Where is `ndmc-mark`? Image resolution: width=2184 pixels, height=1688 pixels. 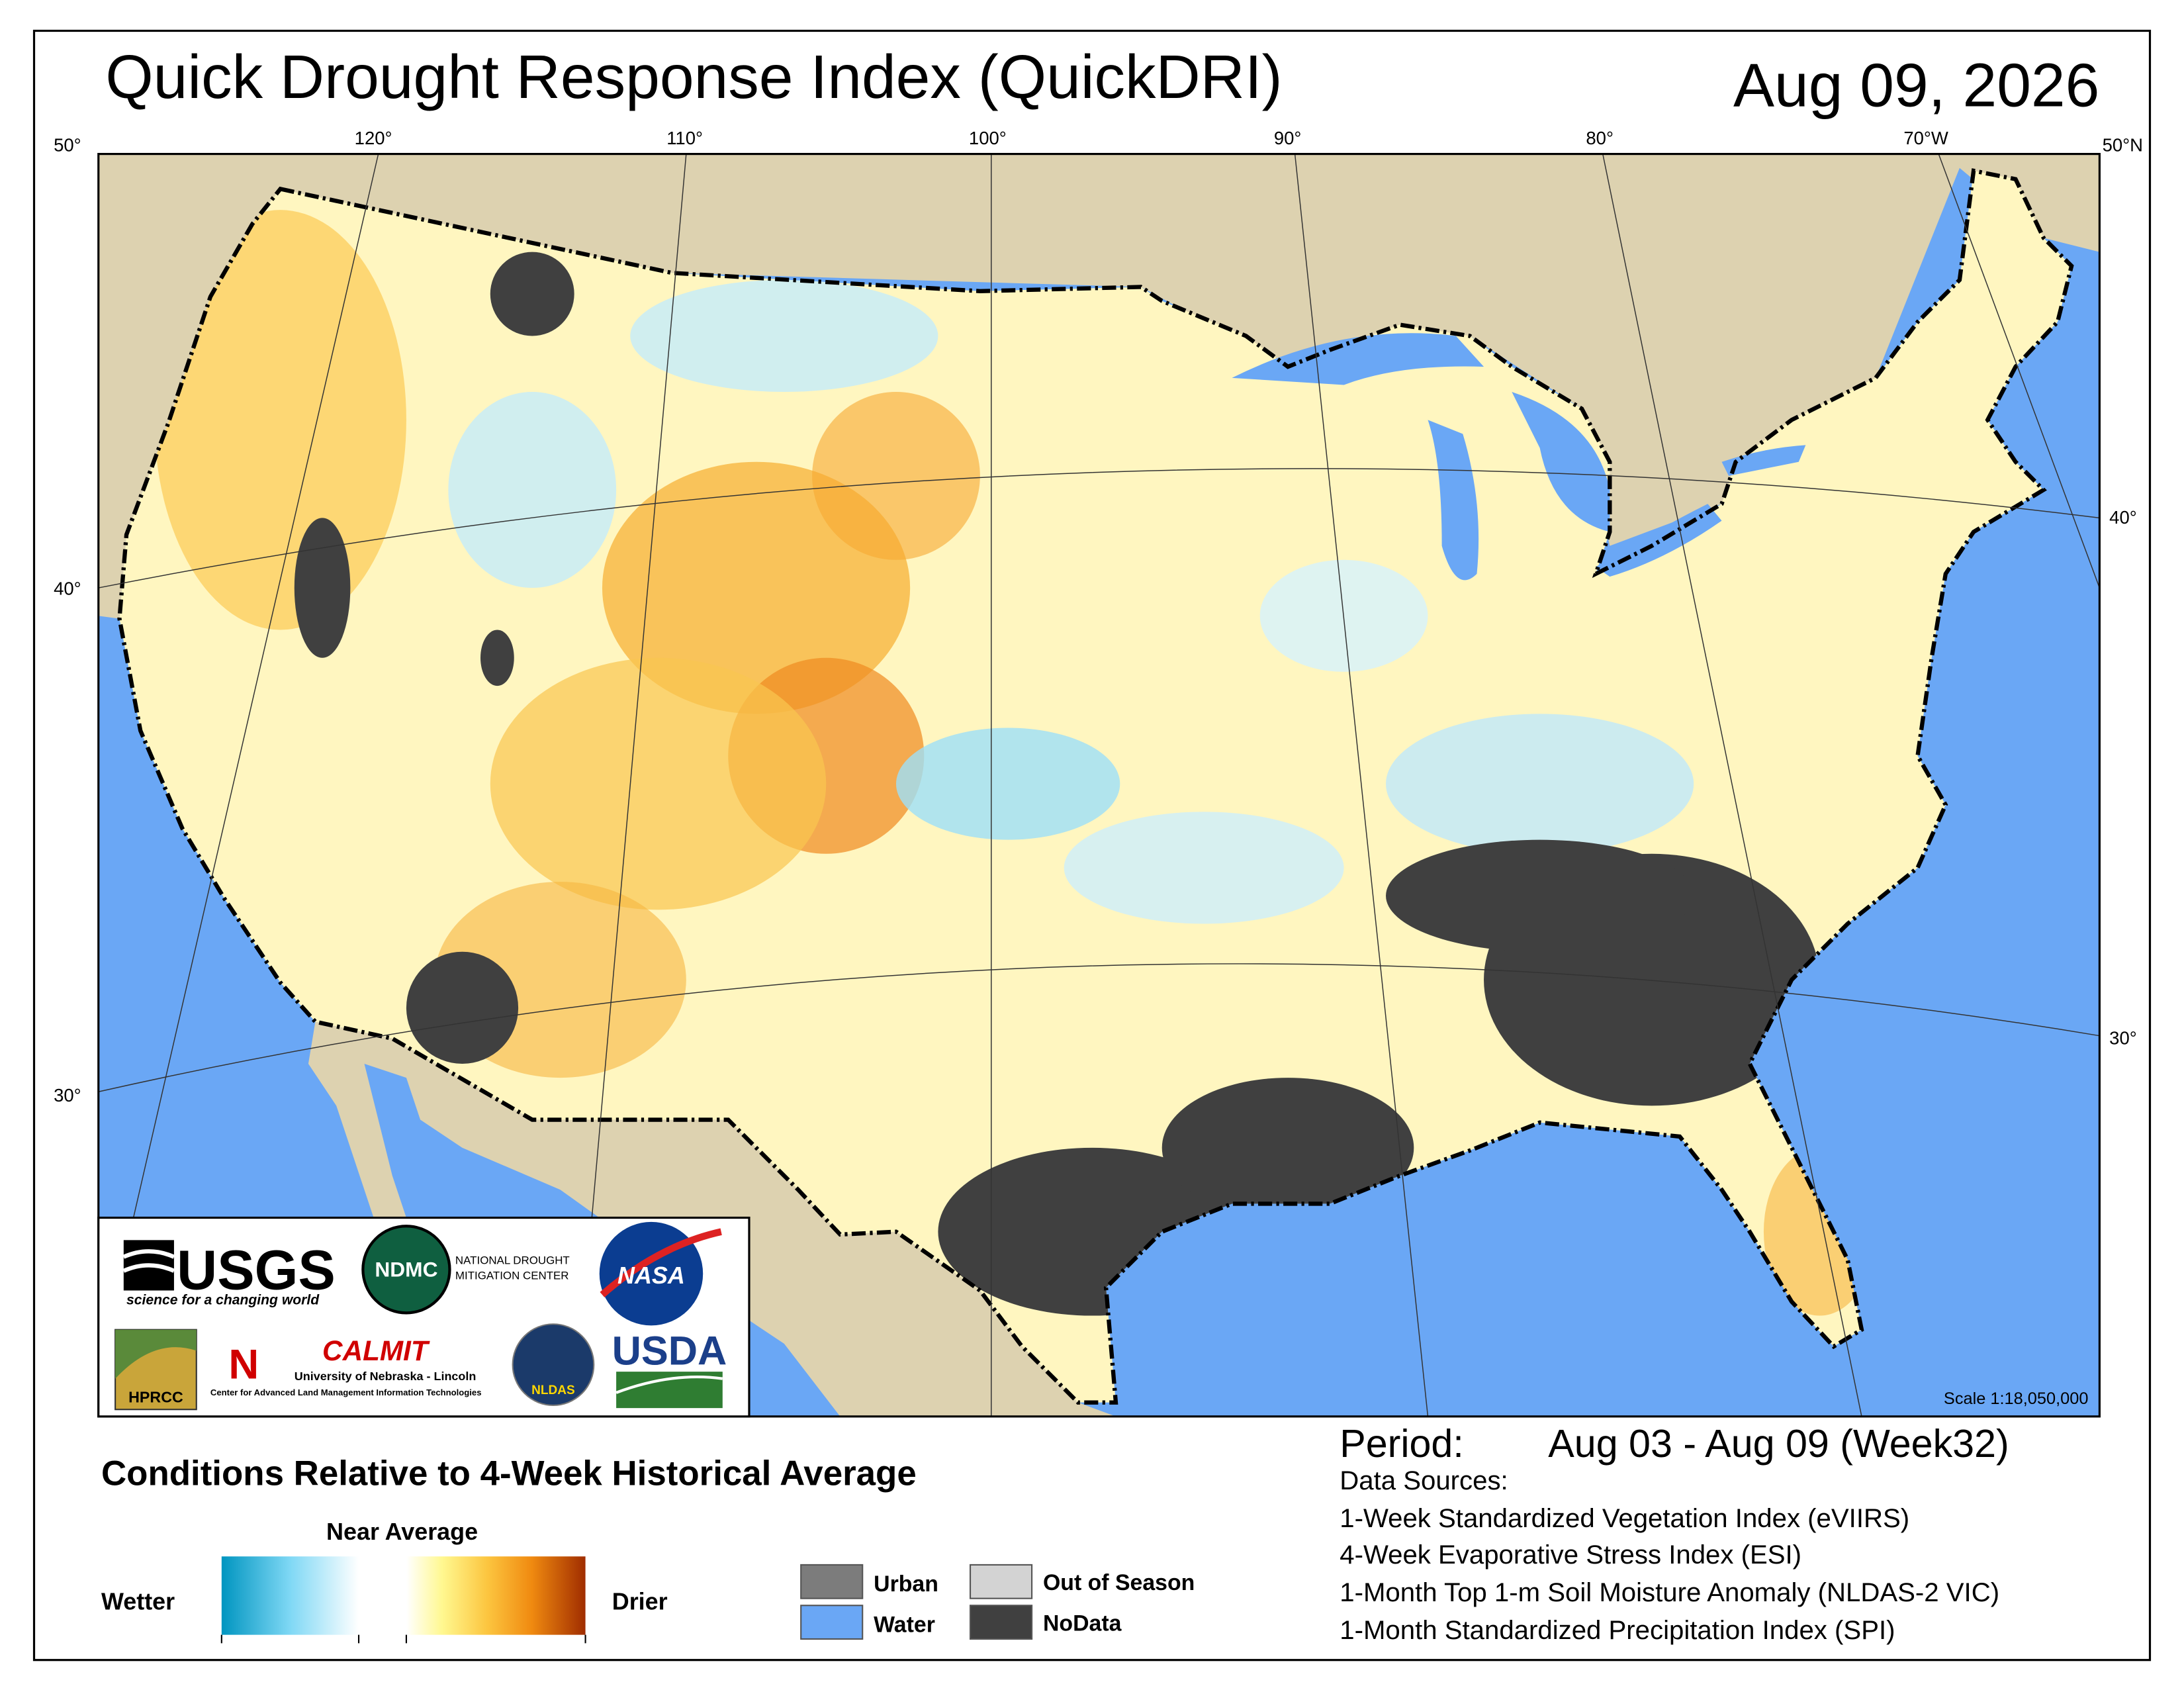
ndmc-mark is located at coordinates (406, 1270).